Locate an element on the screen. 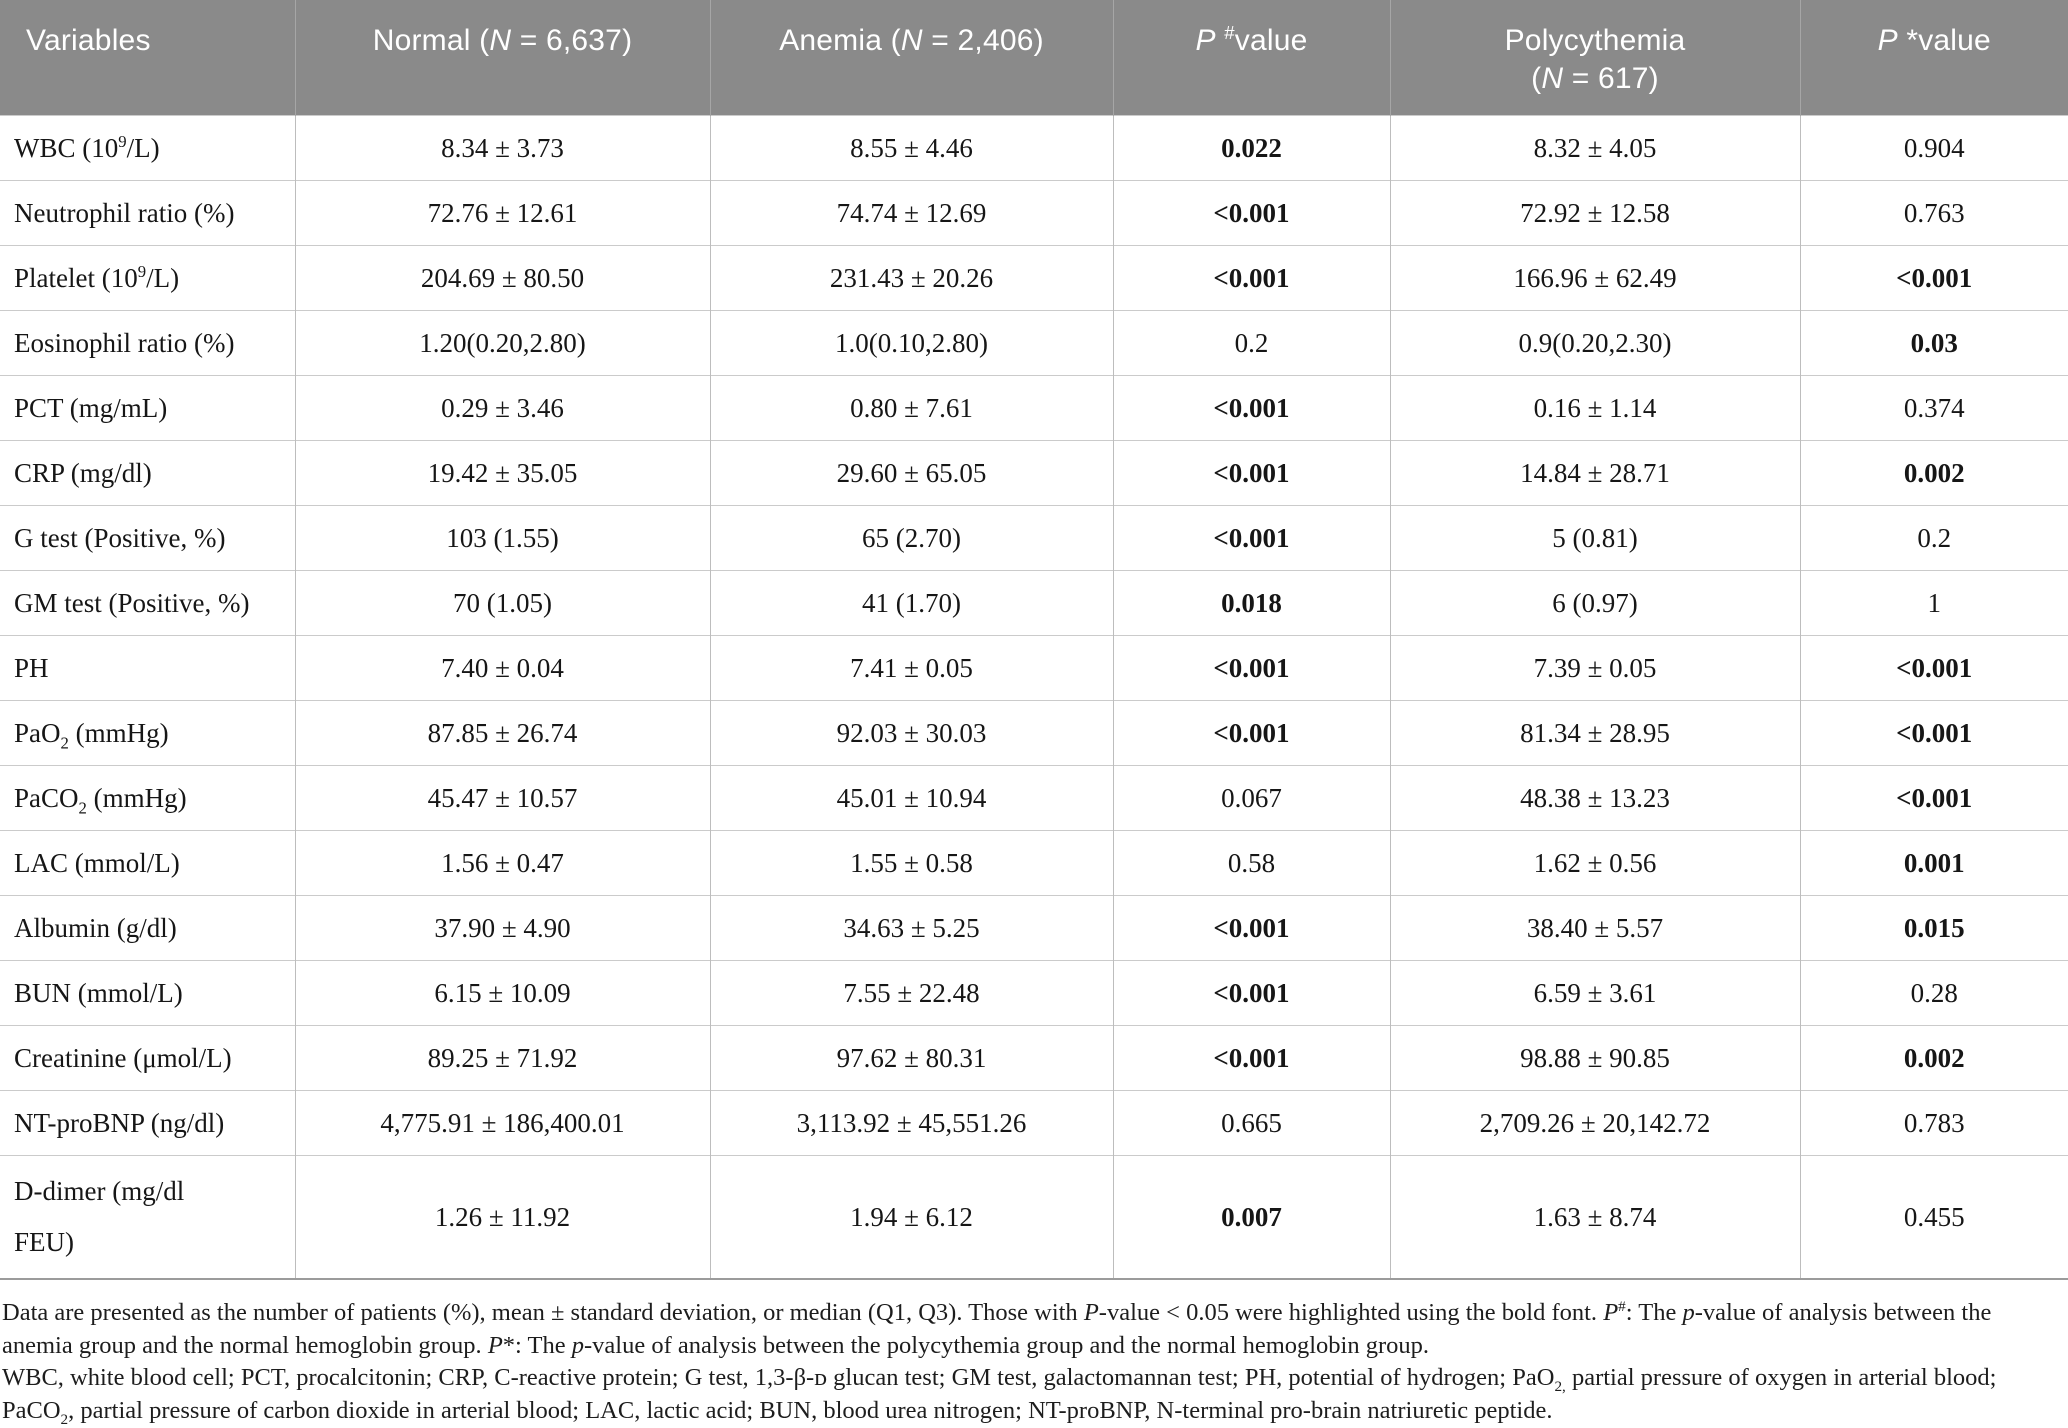 Image resolution: width=2068 pixels, height=1428 pixels. cell-polycythemia-group: 8.32 ± 4.05 is located at coordinates (1595, 148).